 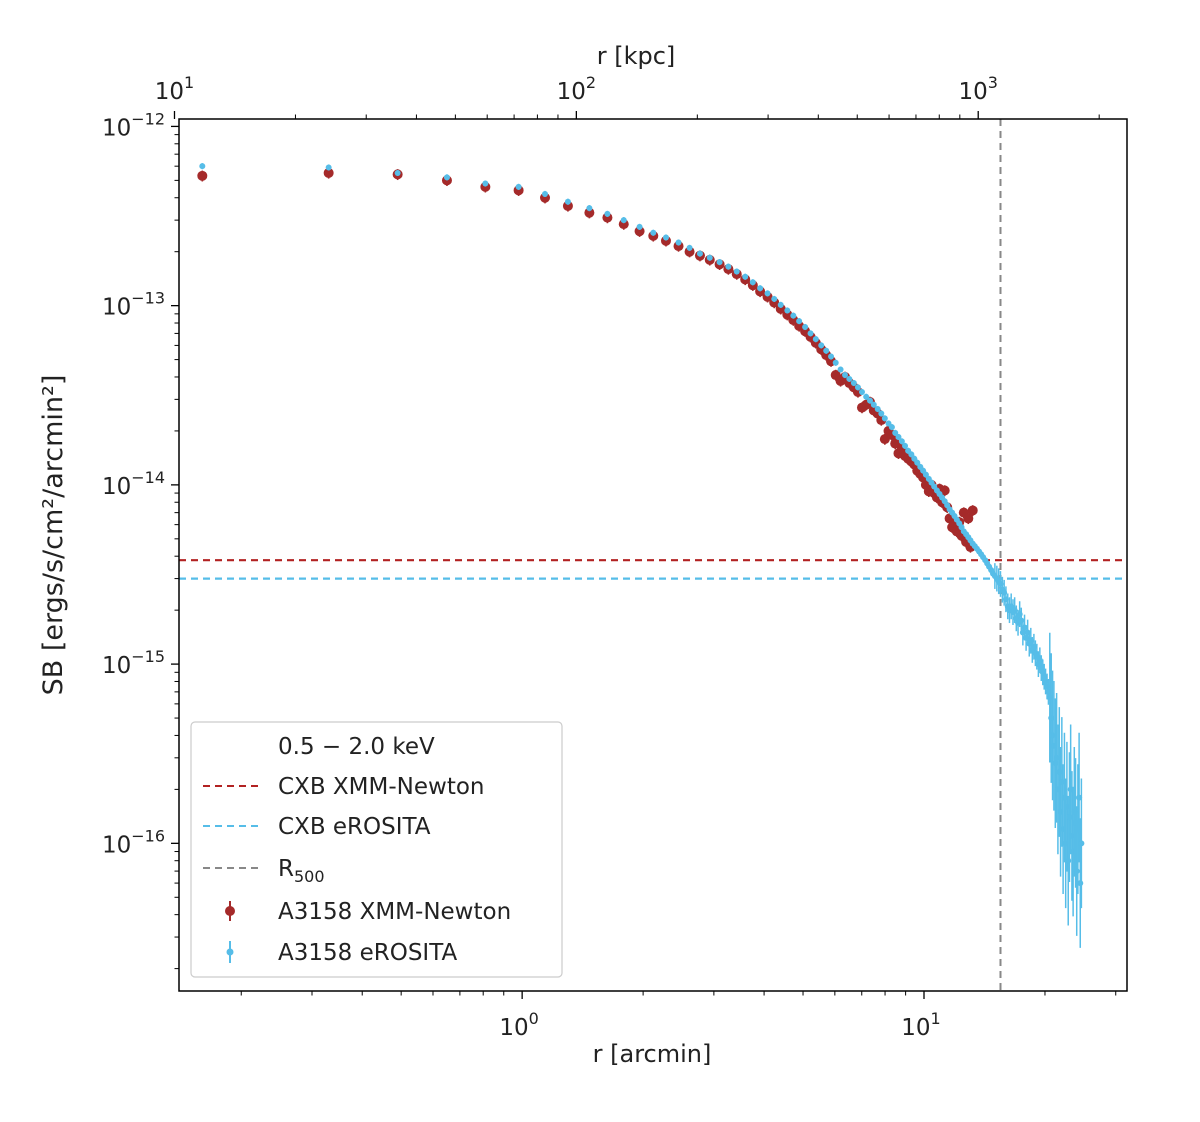 What do you see at coordinates (133, 484) in the screenshot?
I see `y-tick-label: 10−14` at bounding box center [133, 484].